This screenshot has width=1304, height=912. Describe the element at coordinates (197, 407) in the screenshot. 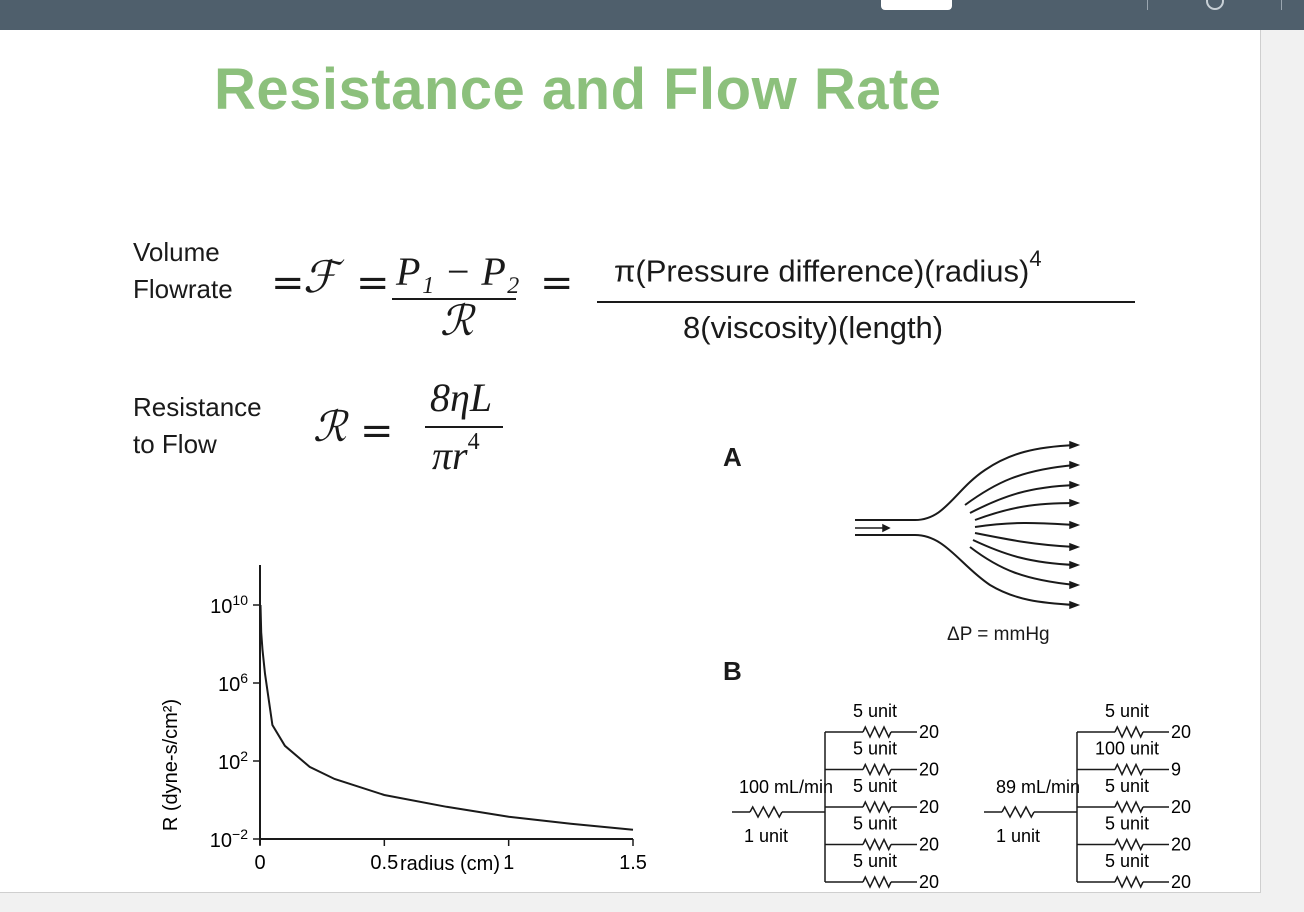

I see `label-resistance: Resistance` at that location.